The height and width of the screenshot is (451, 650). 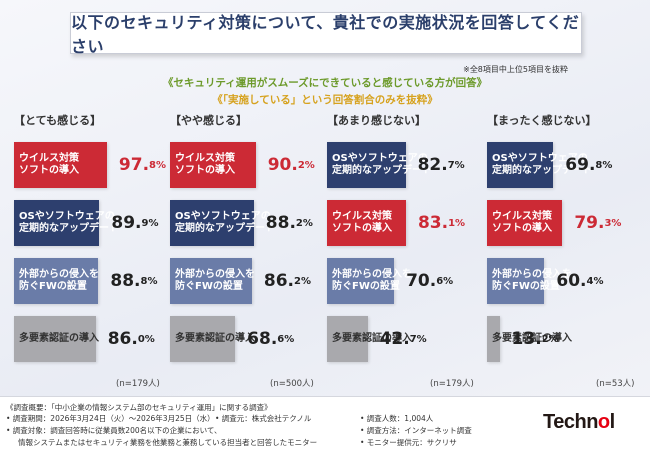 I want to click on value-label: 68. 6%, so click(x=271, y=339).